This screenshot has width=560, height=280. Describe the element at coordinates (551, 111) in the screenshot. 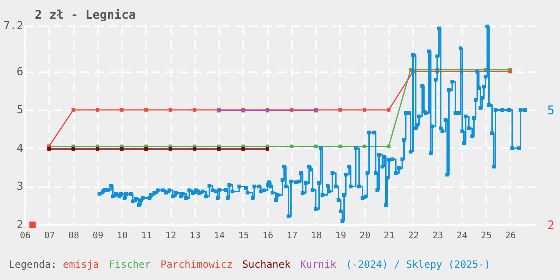

I see `y2-tick-label: 5` at that location.